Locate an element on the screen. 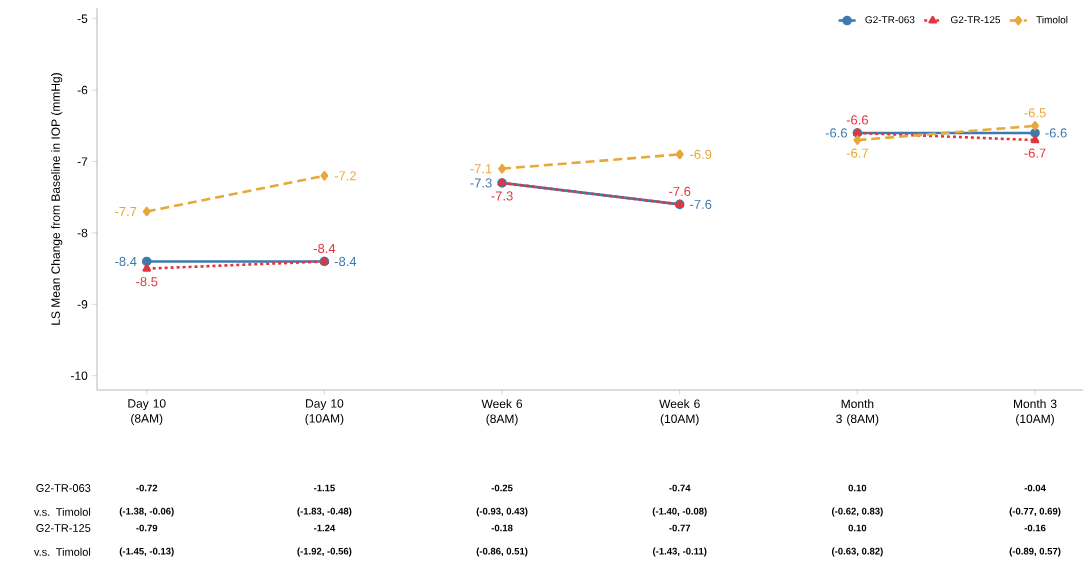 This screenshot has height=561, width=1083. y-tick-label: -10 is located at coordinates (79, 375).